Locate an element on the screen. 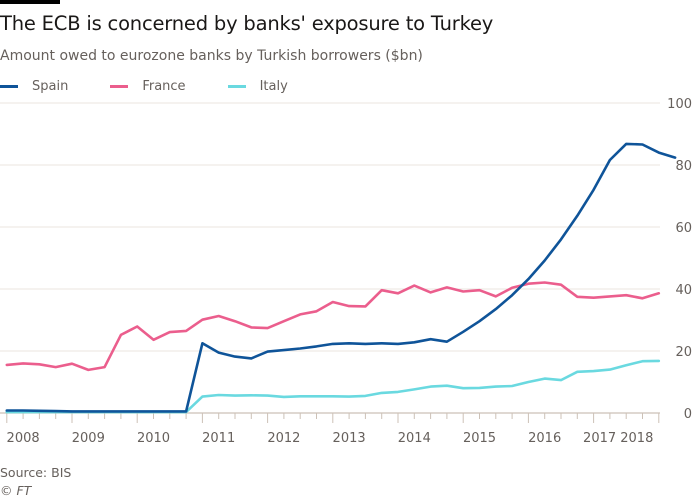  legend-item-italy: Italy is located at coordinates (257, 86).